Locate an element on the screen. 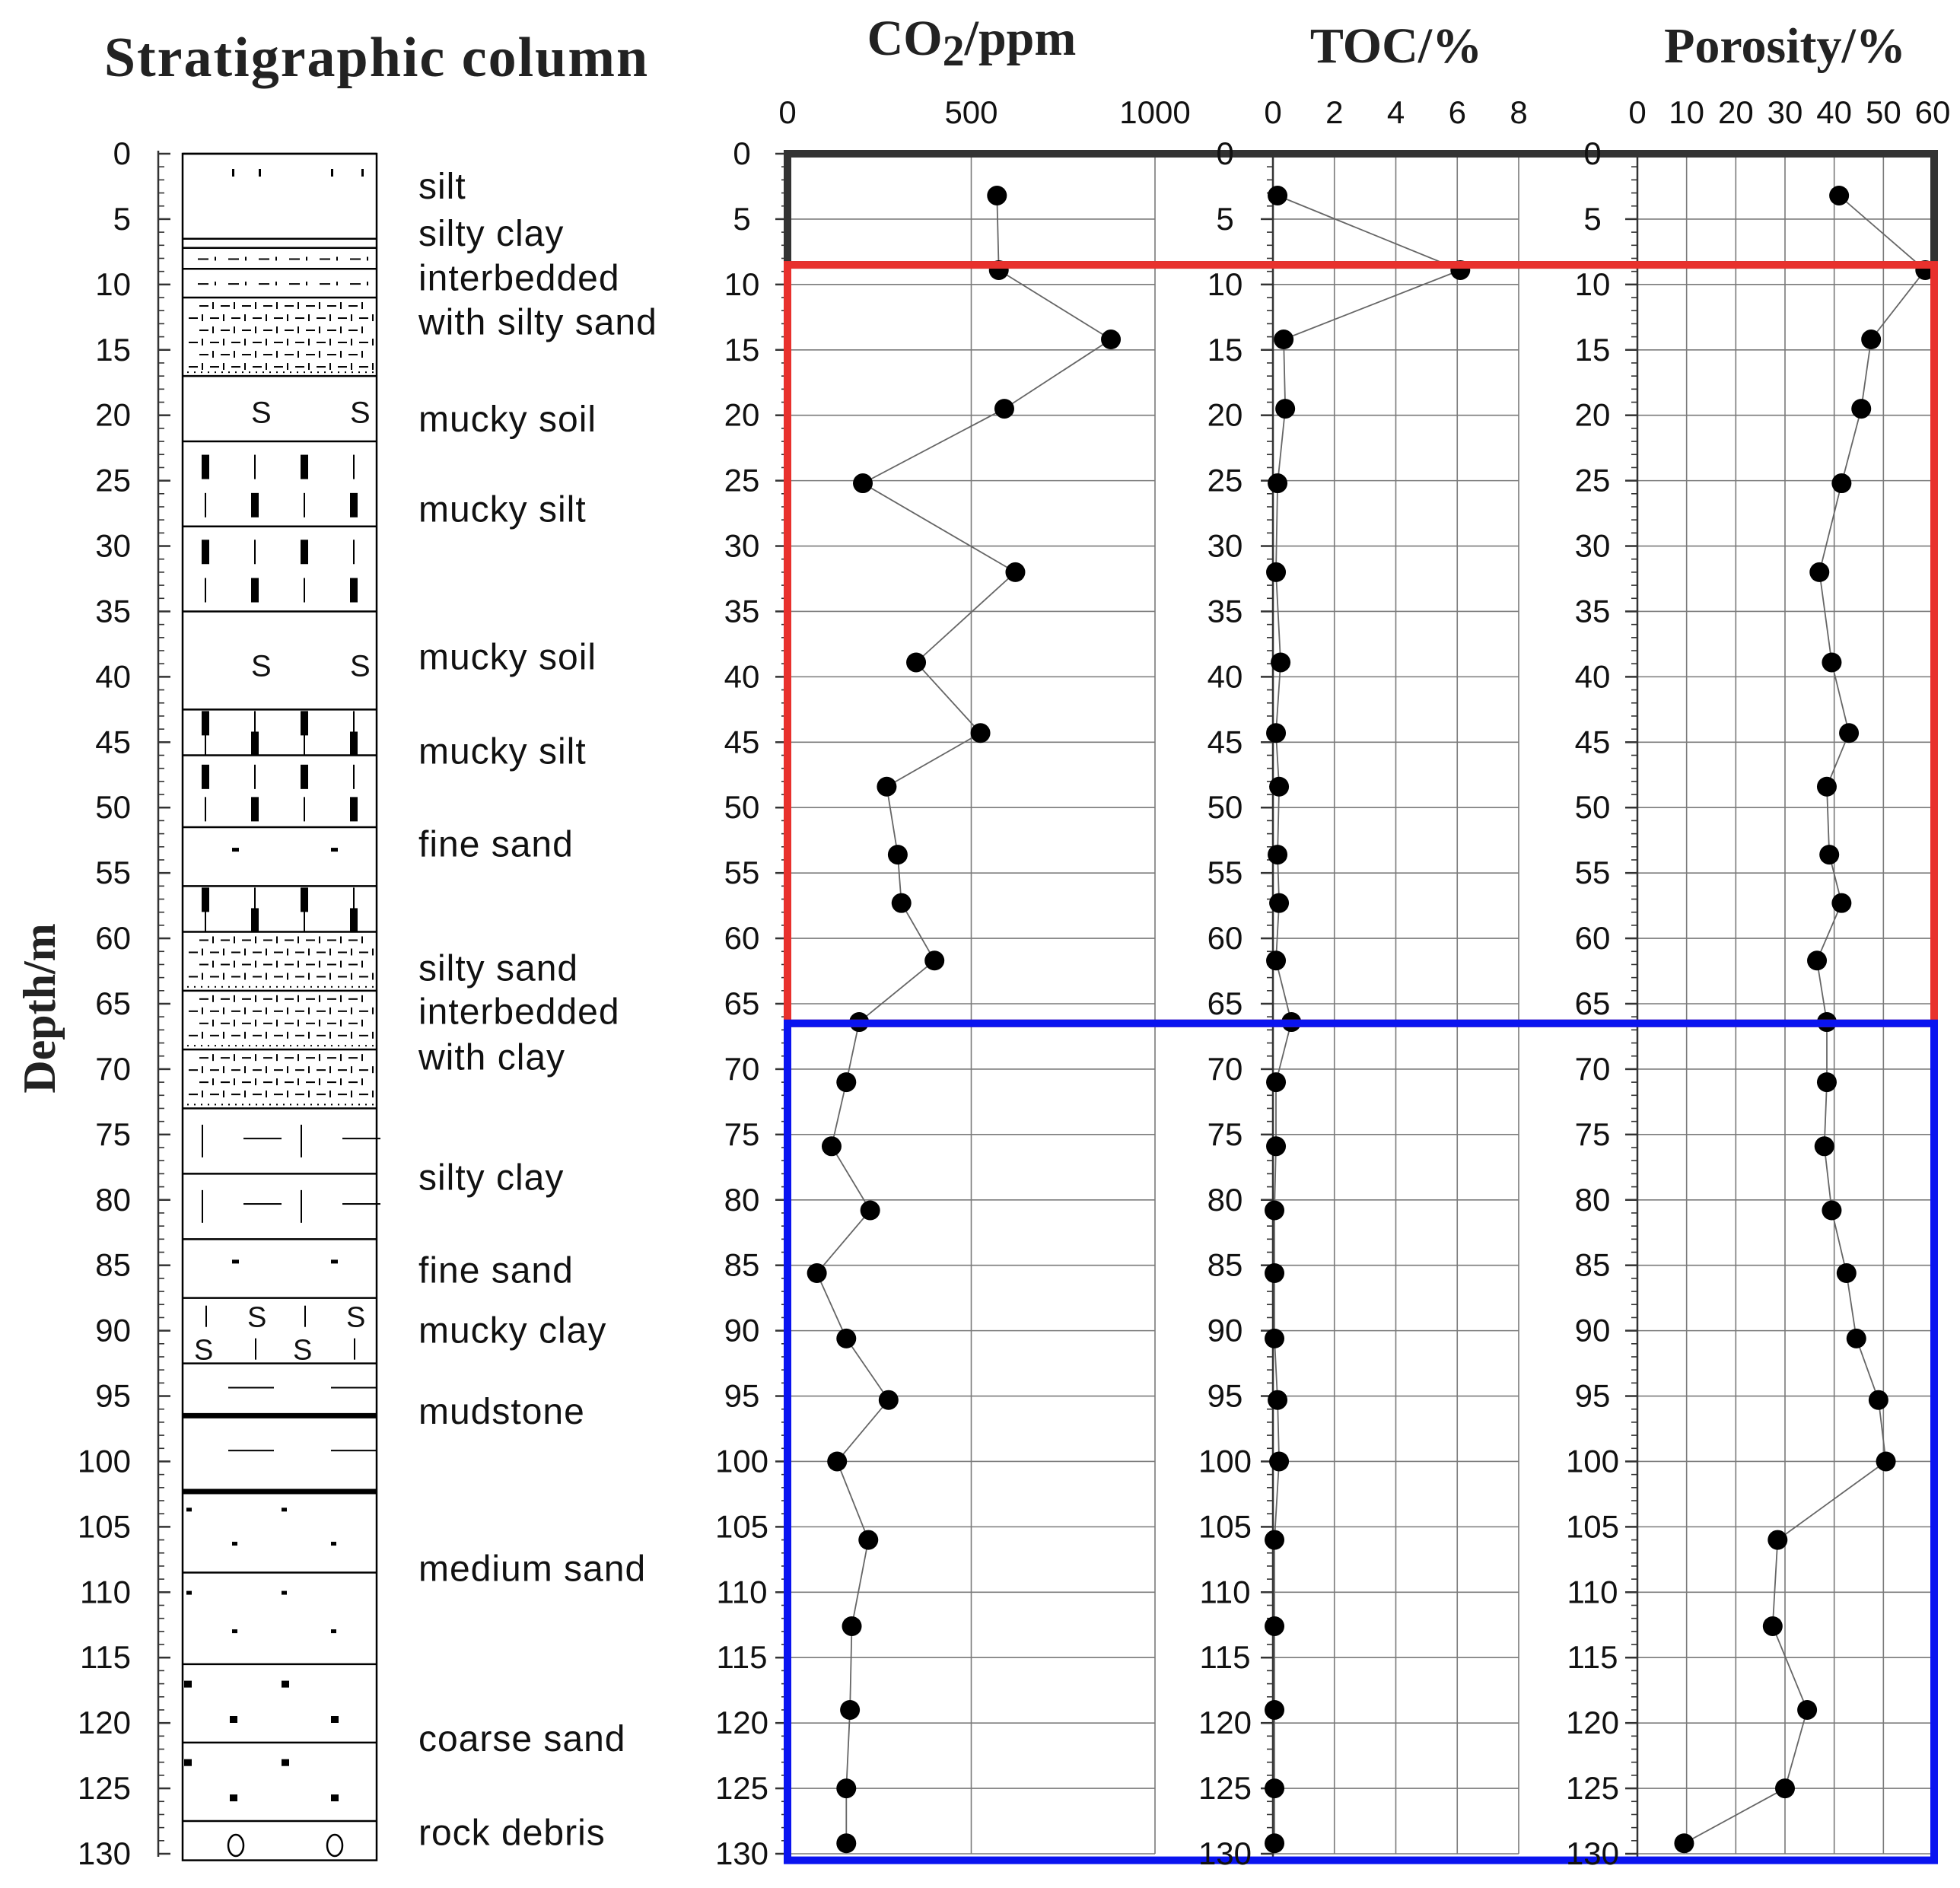  porosity-depth-tick-label: 10 is located at coordinates (1593, 284).